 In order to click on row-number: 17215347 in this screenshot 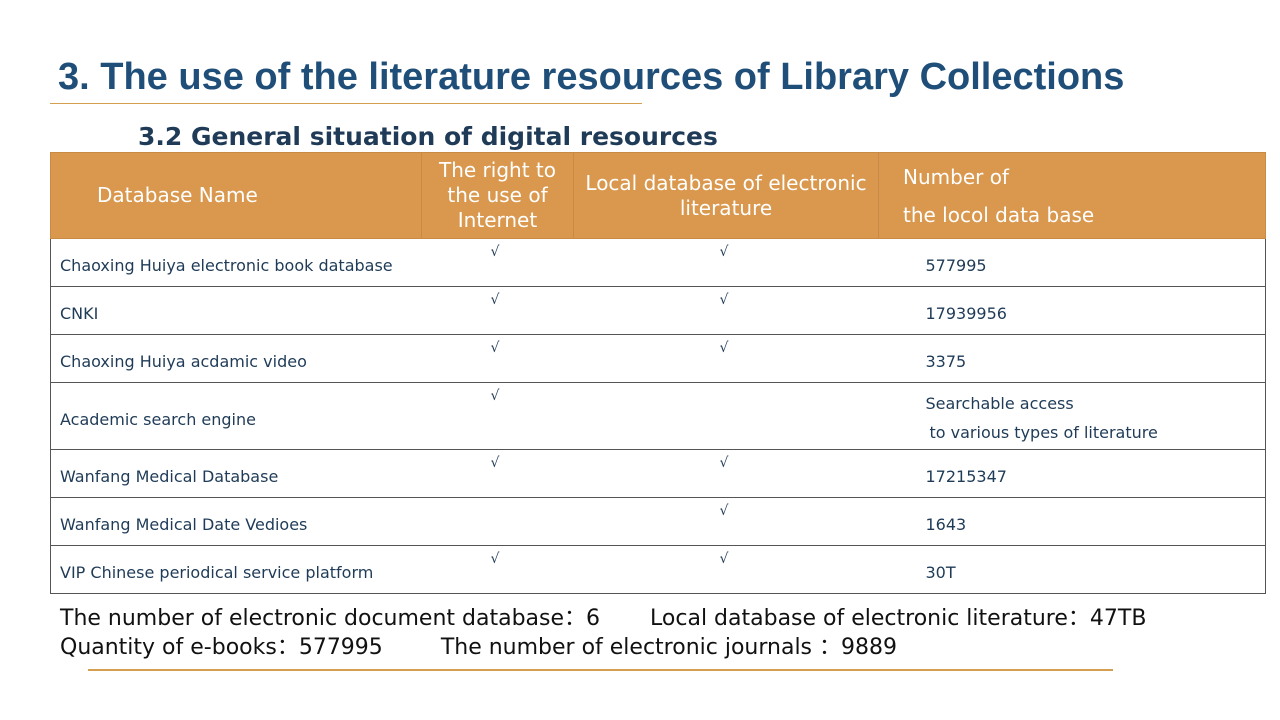, I will do `click(1072, 473)`.